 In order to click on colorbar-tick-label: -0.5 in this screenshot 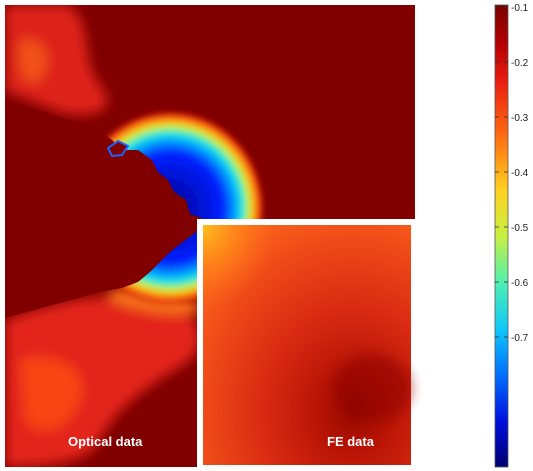, I will do `click(520, 228)`.